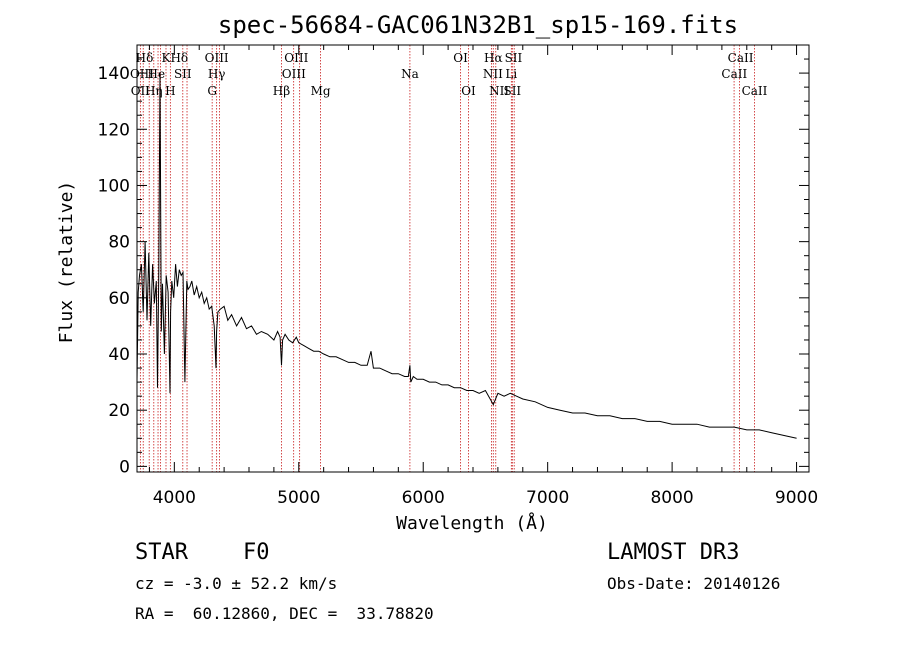  What do you see at coordinates (741, 58) in the screenshot?
I see `line-label-8: CaII` at bounding box center [741, 58].